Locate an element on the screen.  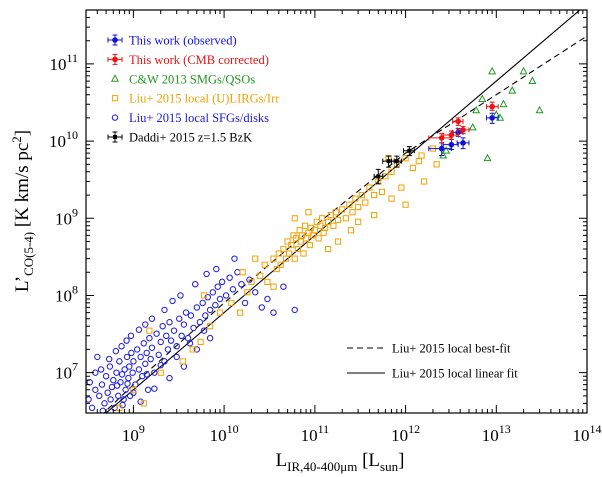
legend-label: Daddi+ 2015 z=1.5 BzK is located at coordinates (190, 138).